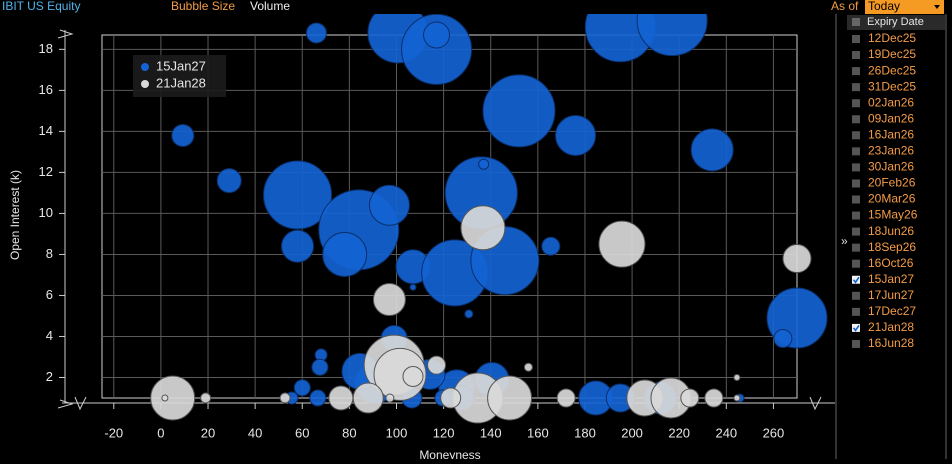 Image resolution: width=952 pixels, height=464 pixels. Describe the element at coordinates (208, 432) in the screenshot. I see `x-tick-label: 20` at that location.